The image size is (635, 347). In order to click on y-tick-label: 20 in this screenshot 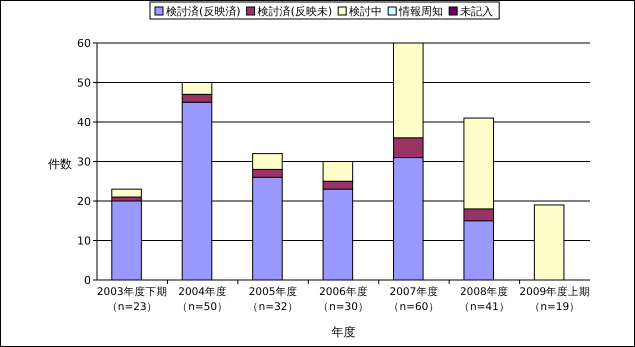, I will do `click(84, 201)`.